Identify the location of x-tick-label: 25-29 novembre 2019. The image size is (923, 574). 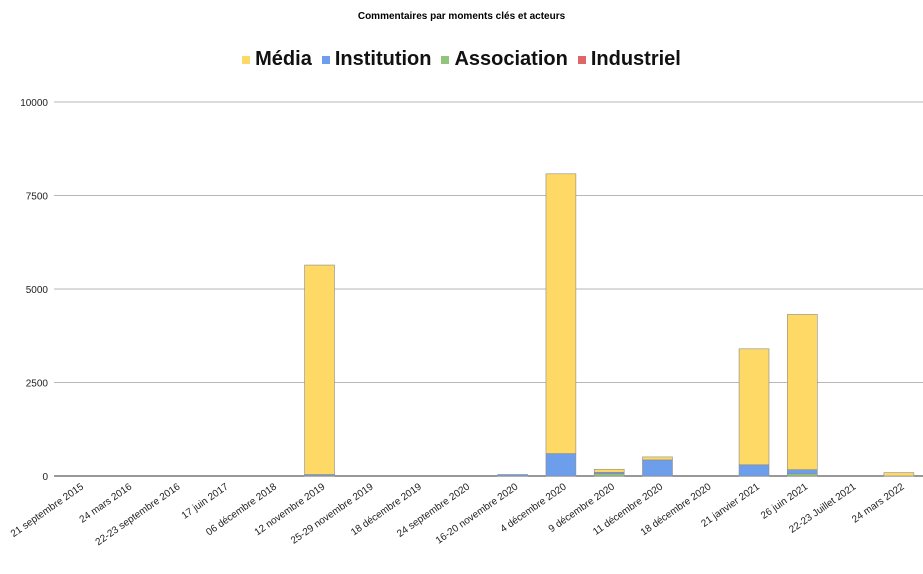
(332, 513).